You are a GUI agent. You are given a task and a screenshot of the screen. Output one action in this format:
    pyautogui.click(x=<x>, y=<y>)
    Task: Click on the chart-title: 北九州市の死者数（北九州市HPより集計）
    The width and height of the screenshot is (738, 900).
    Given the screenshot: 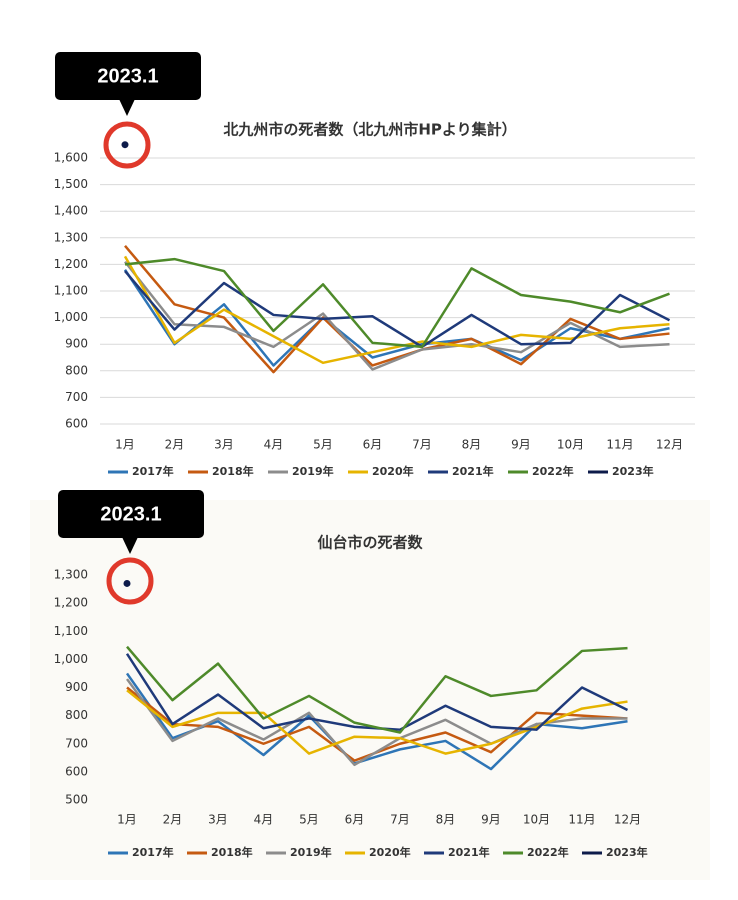 What is the action you would take?
    pyautogui.click(x=369, y=130)
    